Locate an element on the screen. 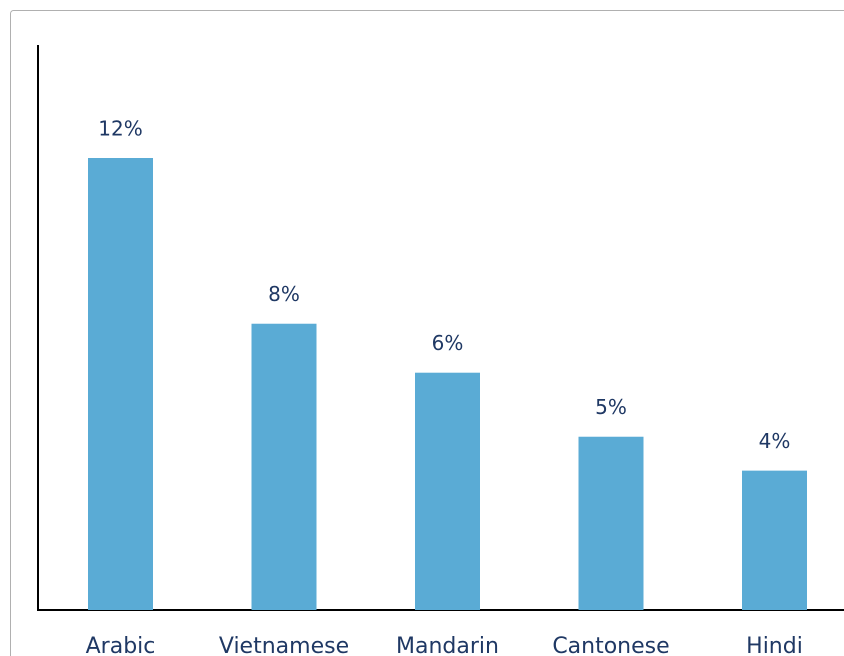  value-label: 12% is located at coordinates (120, 129).